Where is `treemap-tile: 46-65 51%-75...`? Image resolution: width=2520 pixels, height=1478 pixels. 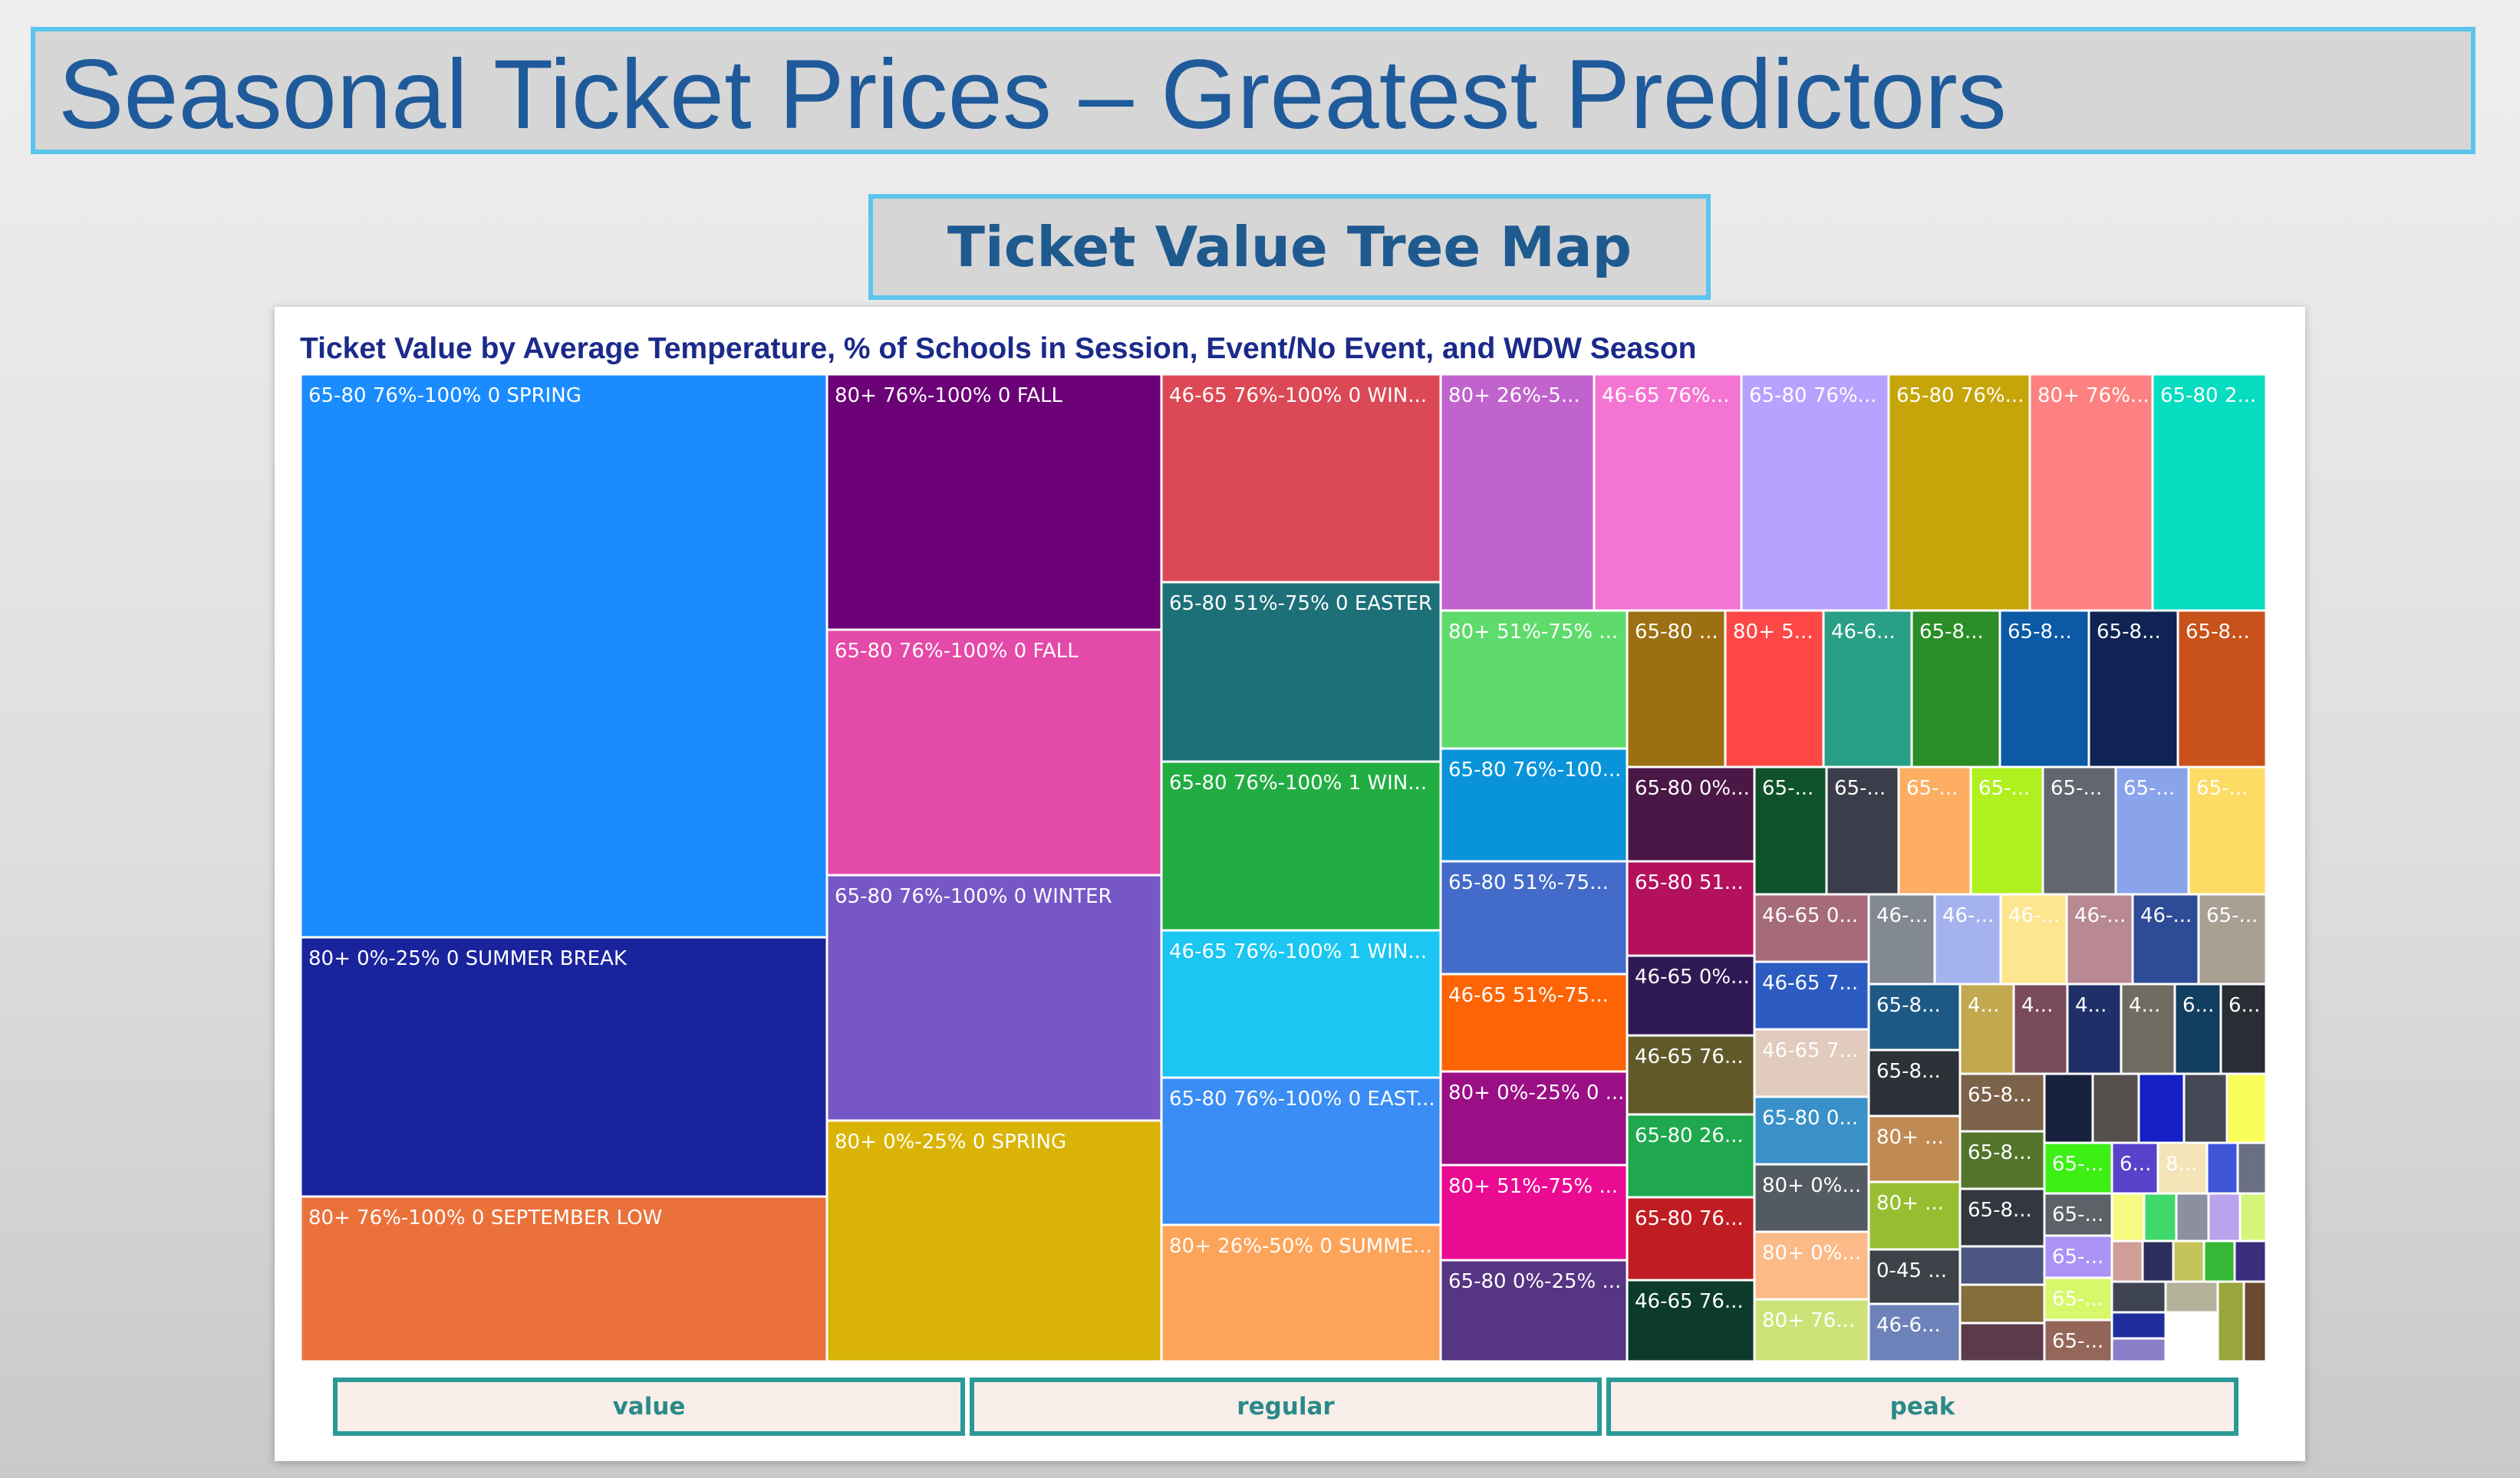 treemap-tile: 46-65 51%-75... is located at coordinates (1534, 1023).